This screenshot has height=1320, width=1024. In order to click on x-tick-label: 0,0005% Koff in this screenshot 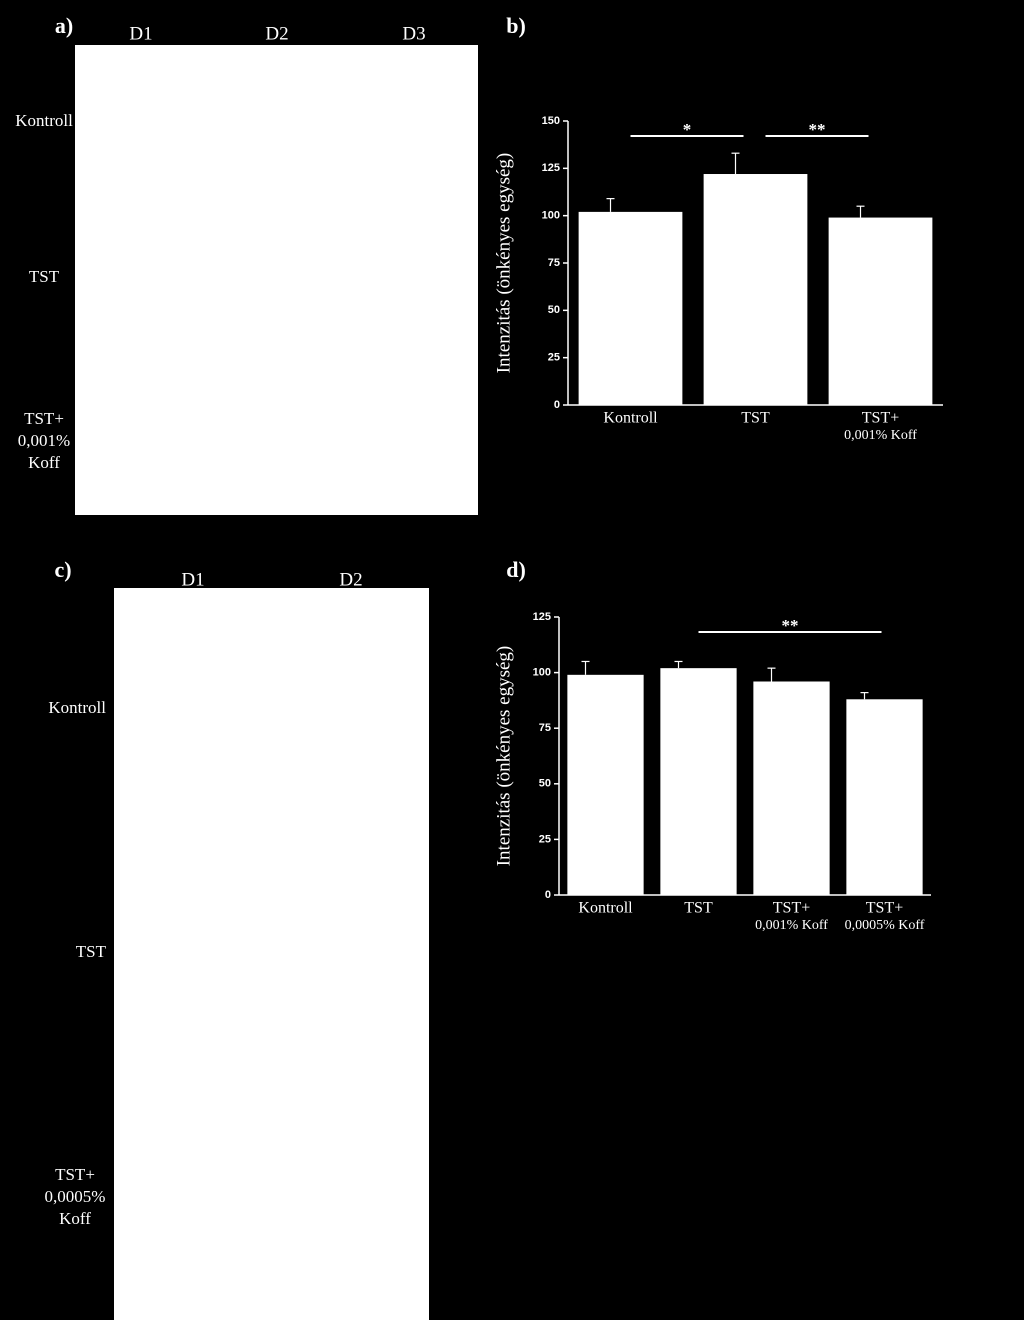, I will do `click(885, 925)`.